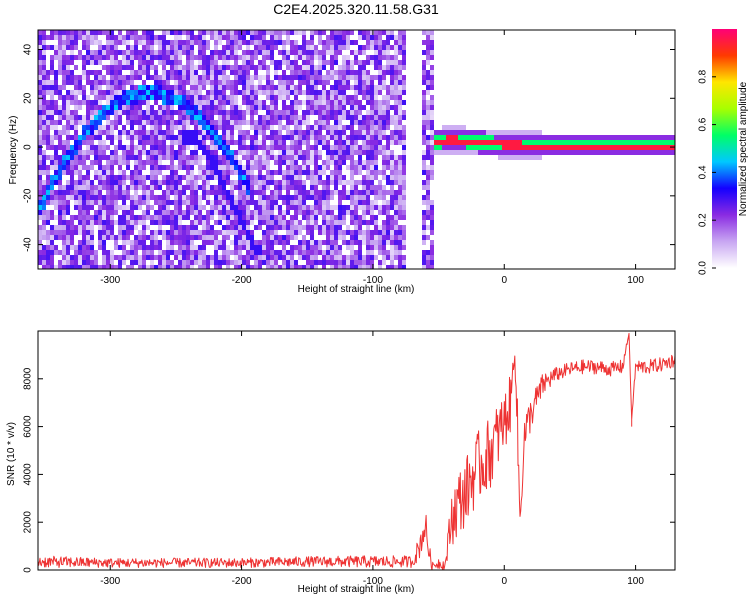 The width and height of the screenshot is (750, 600). Describe the element at coordinates (28, 378) in the screenshot. I see `y-tick-label: 8000` at that location.